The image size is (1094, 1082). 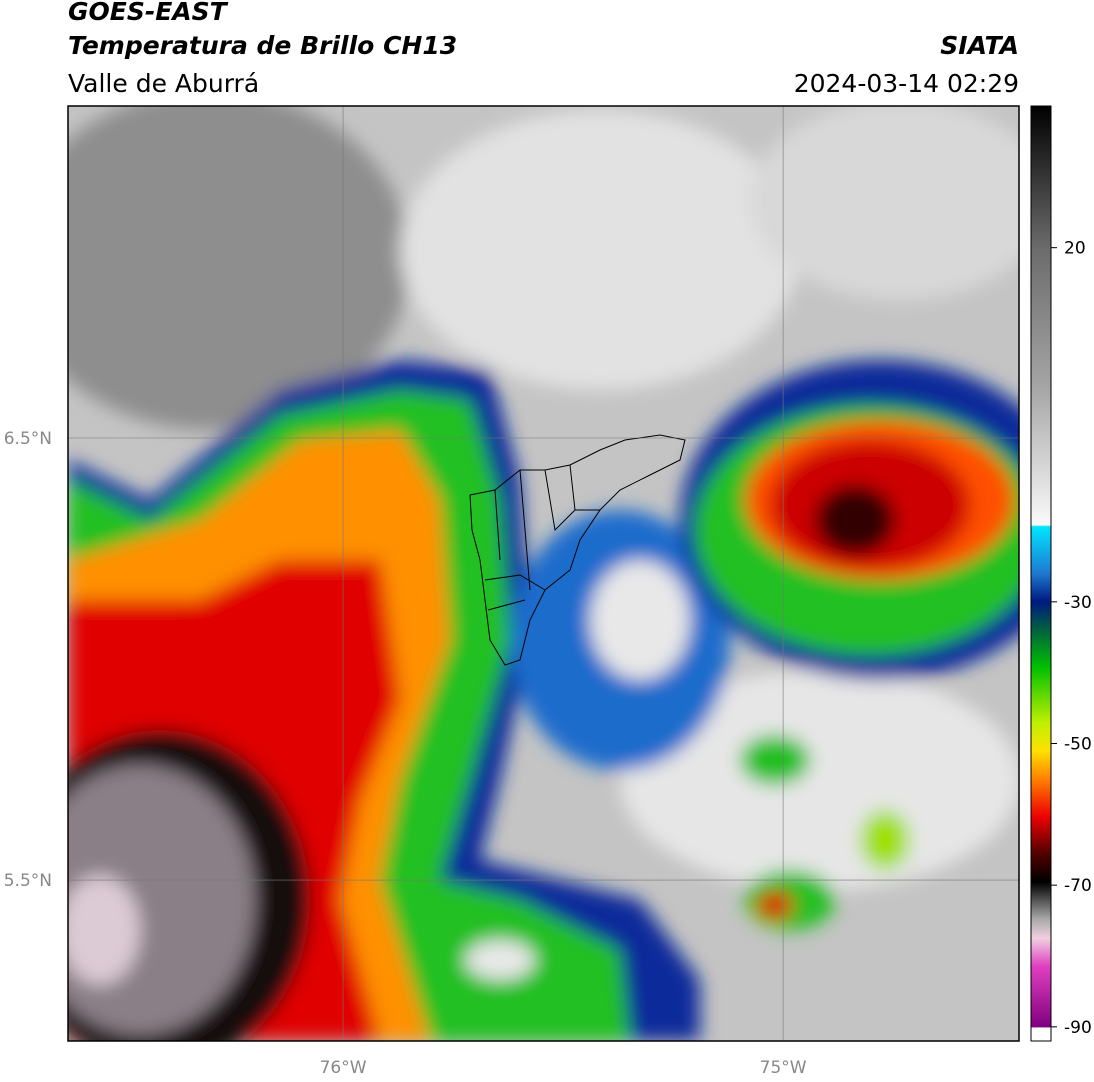 What do you see at coordinates (979, 45) in the screenshot?
I see `agency: SIATA` at bounding box center [979, 45].